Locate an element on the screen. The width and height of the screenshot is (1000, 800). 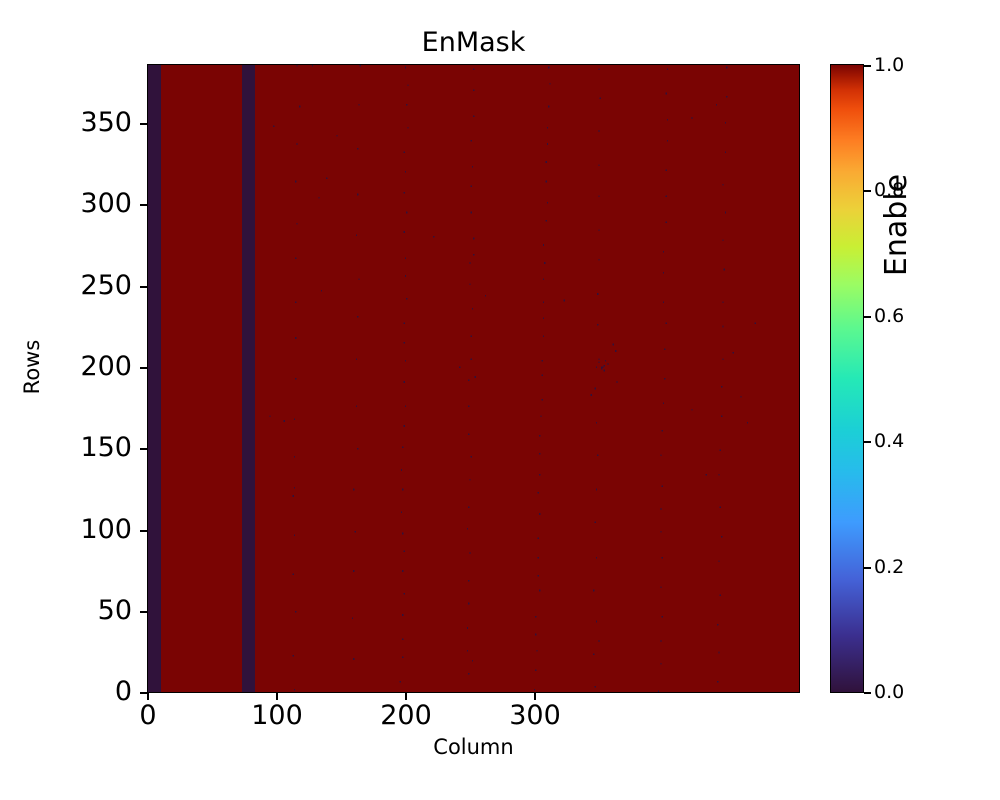
colorbar-tick-label-5: 1.0 is located at coordinates (889, 65).